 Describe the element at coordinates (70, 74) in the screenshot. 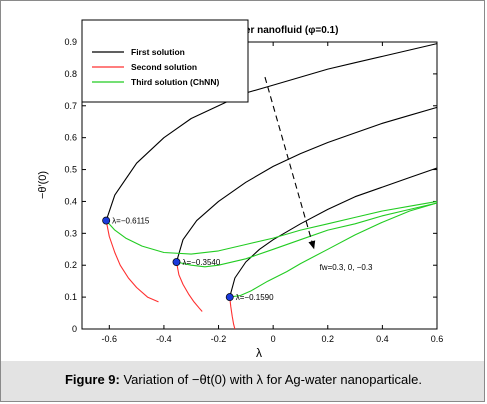

I see `y-tick-label: 0.8` at that location.